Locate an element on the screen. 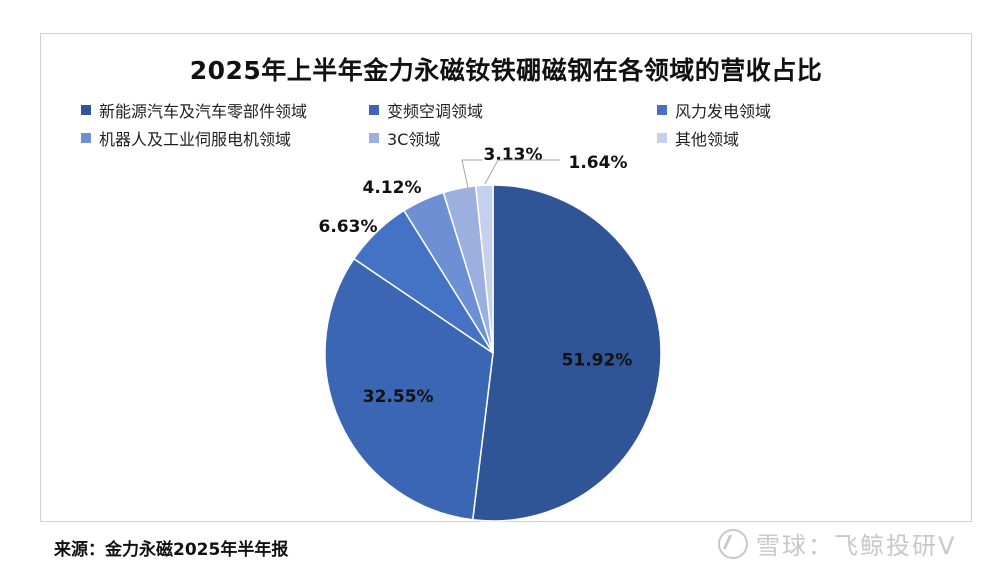 This screenshot has height=574, width=1003. watermark-text: 雪球：飞鲸投研V is located at coordinates (856, 546).